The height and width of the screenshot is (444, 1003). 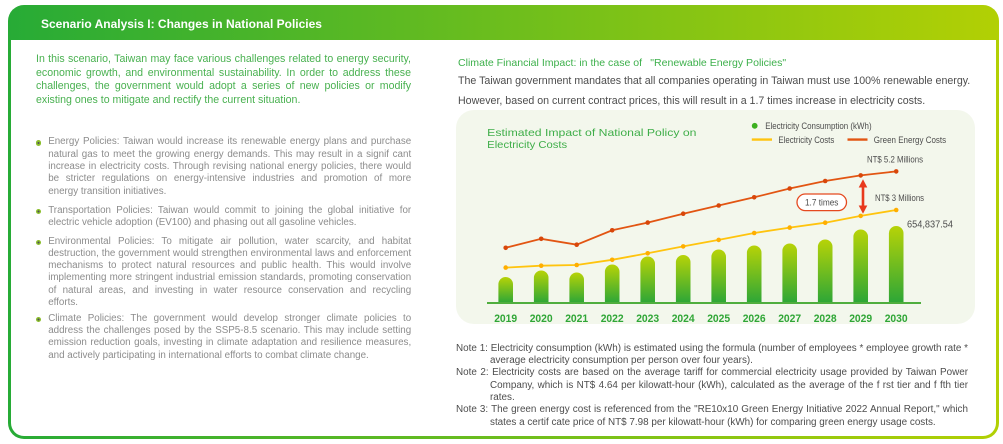 What do you see at coordinates (612, 318) in the screenshot?
I see `svg-text: 2022` at bounding box center [612, 318].